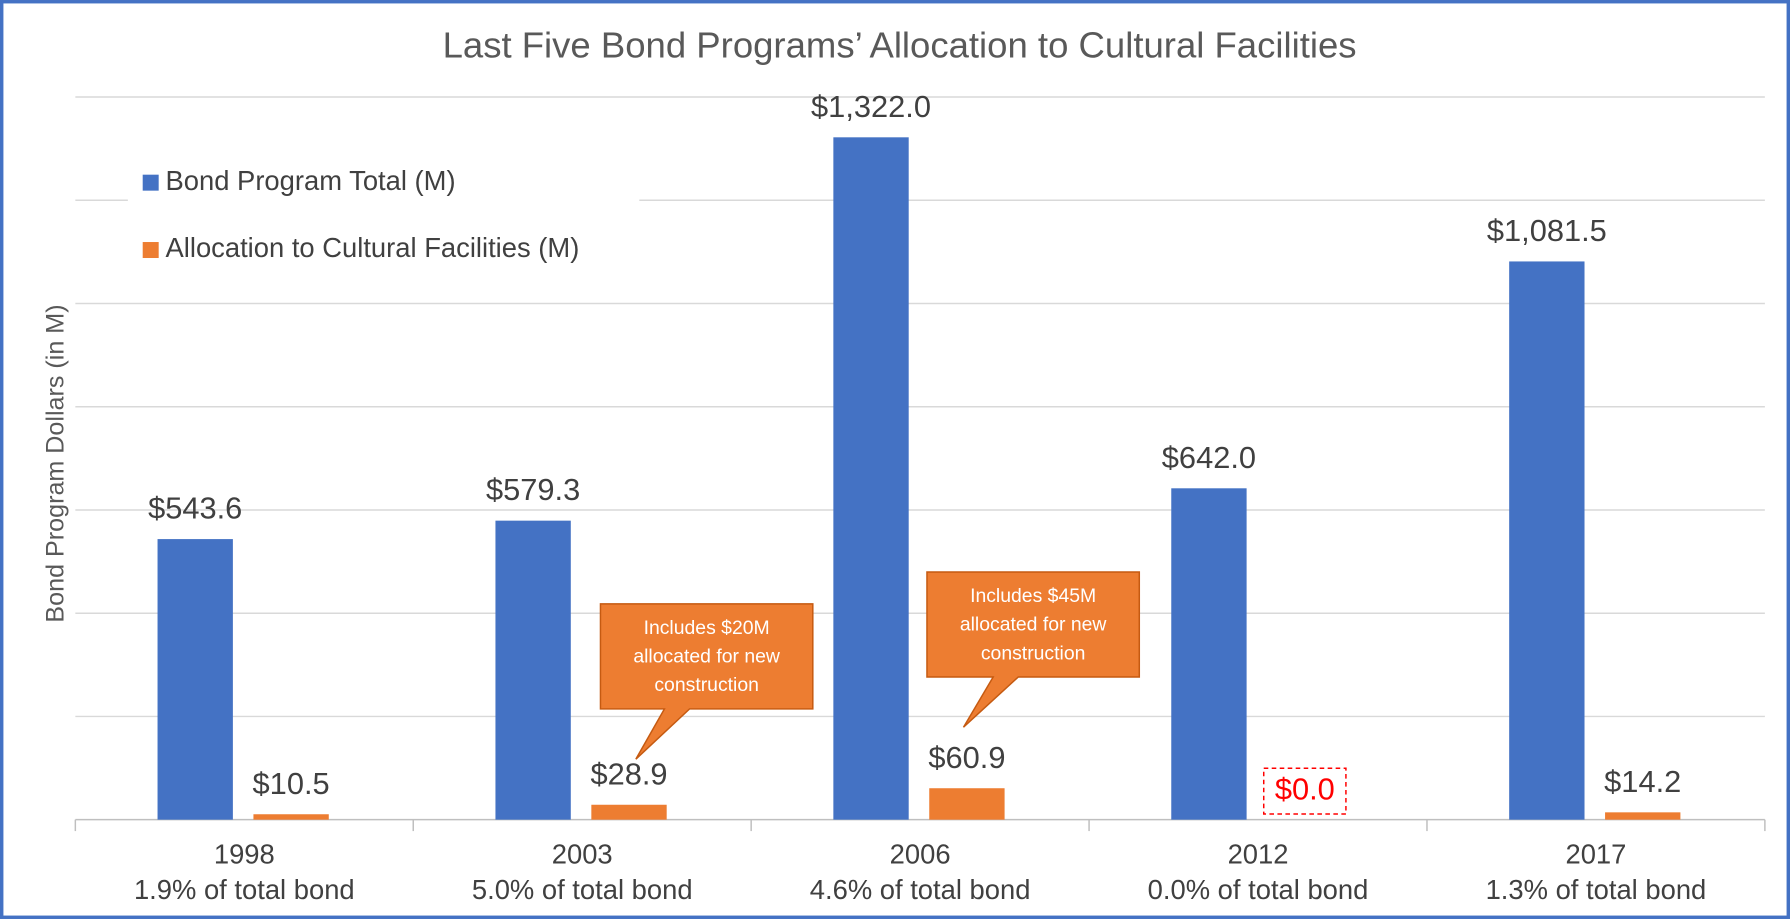  What do you see at coordinates (291, 783) in the screenshot?
I see `data-label: $10.5` at bounding box center [291, 783].